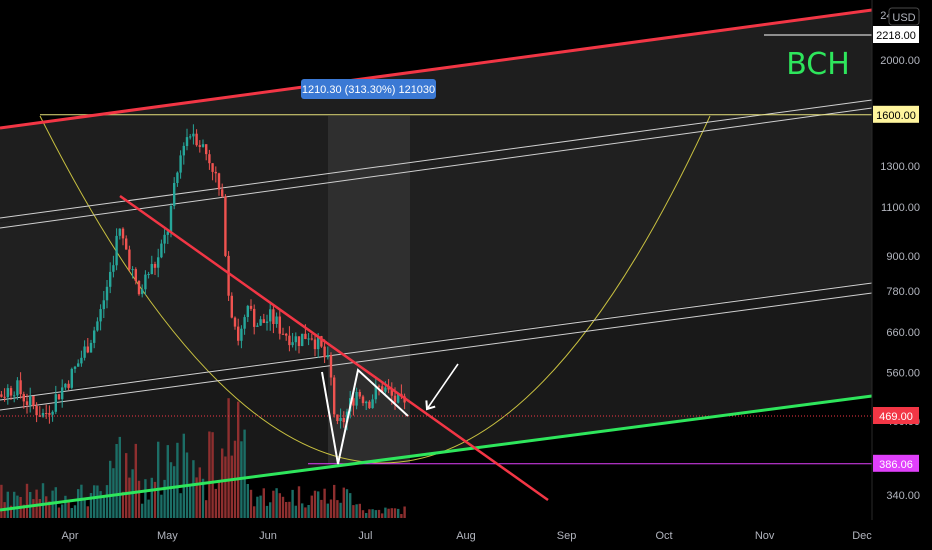 The image size is (932, 550). I want to click on x-tick-label: Dec, so click(862, 536).